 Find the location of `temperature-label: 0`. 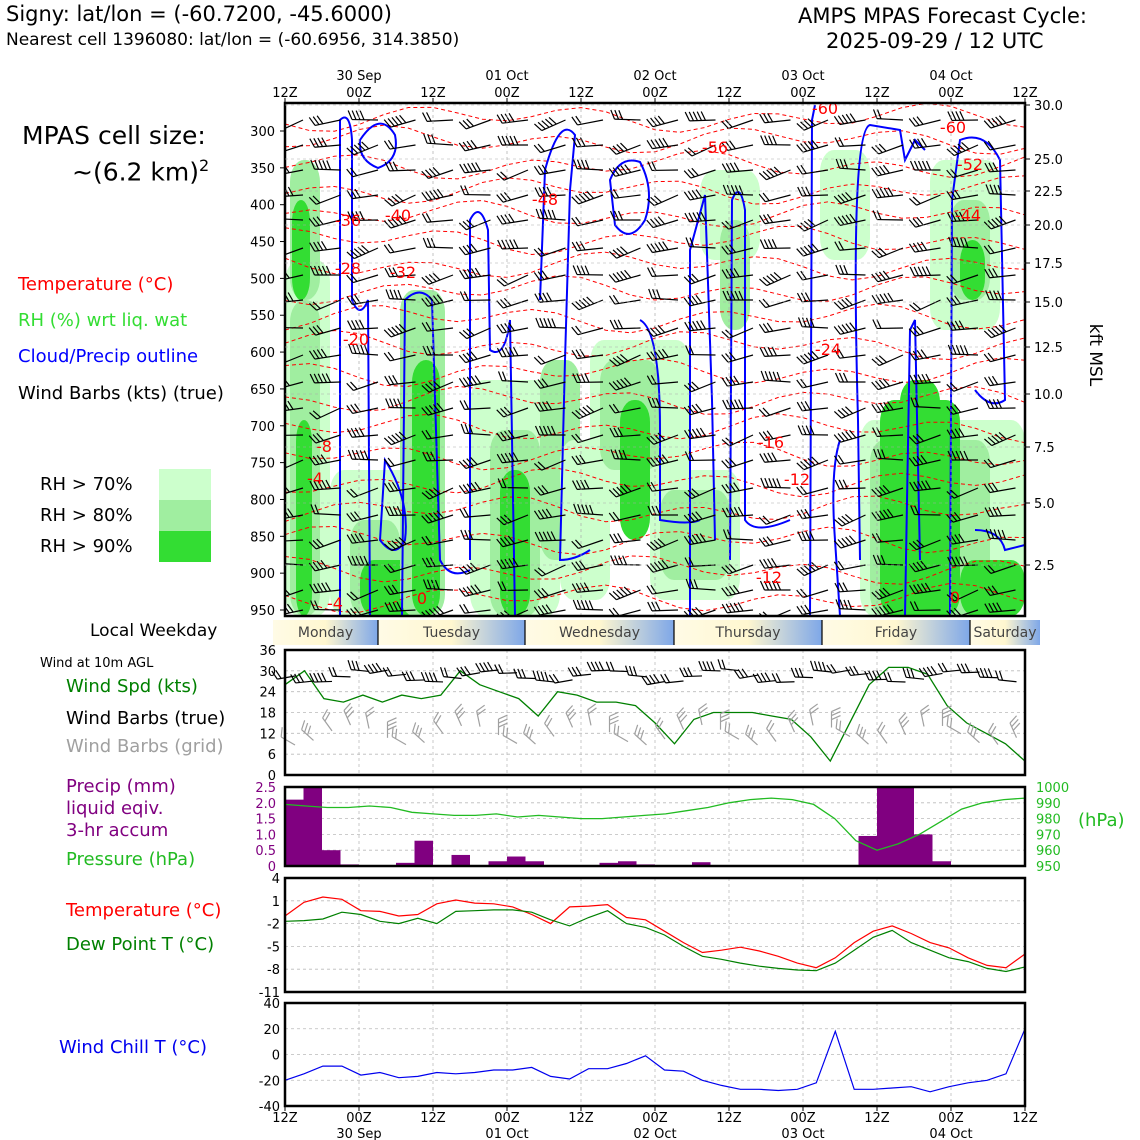

temperature-label: 0 is located at coordinates (422, 598).